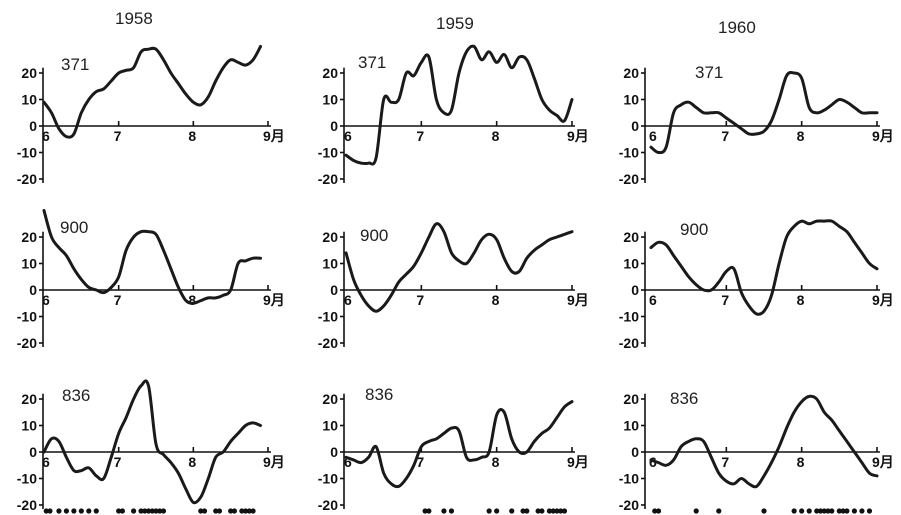 This screenshot has width=901, height=515. I want to click on panel-900-1959: 20 10 0 -10 -20 6 7 8 9月 900, so click(453, 286).